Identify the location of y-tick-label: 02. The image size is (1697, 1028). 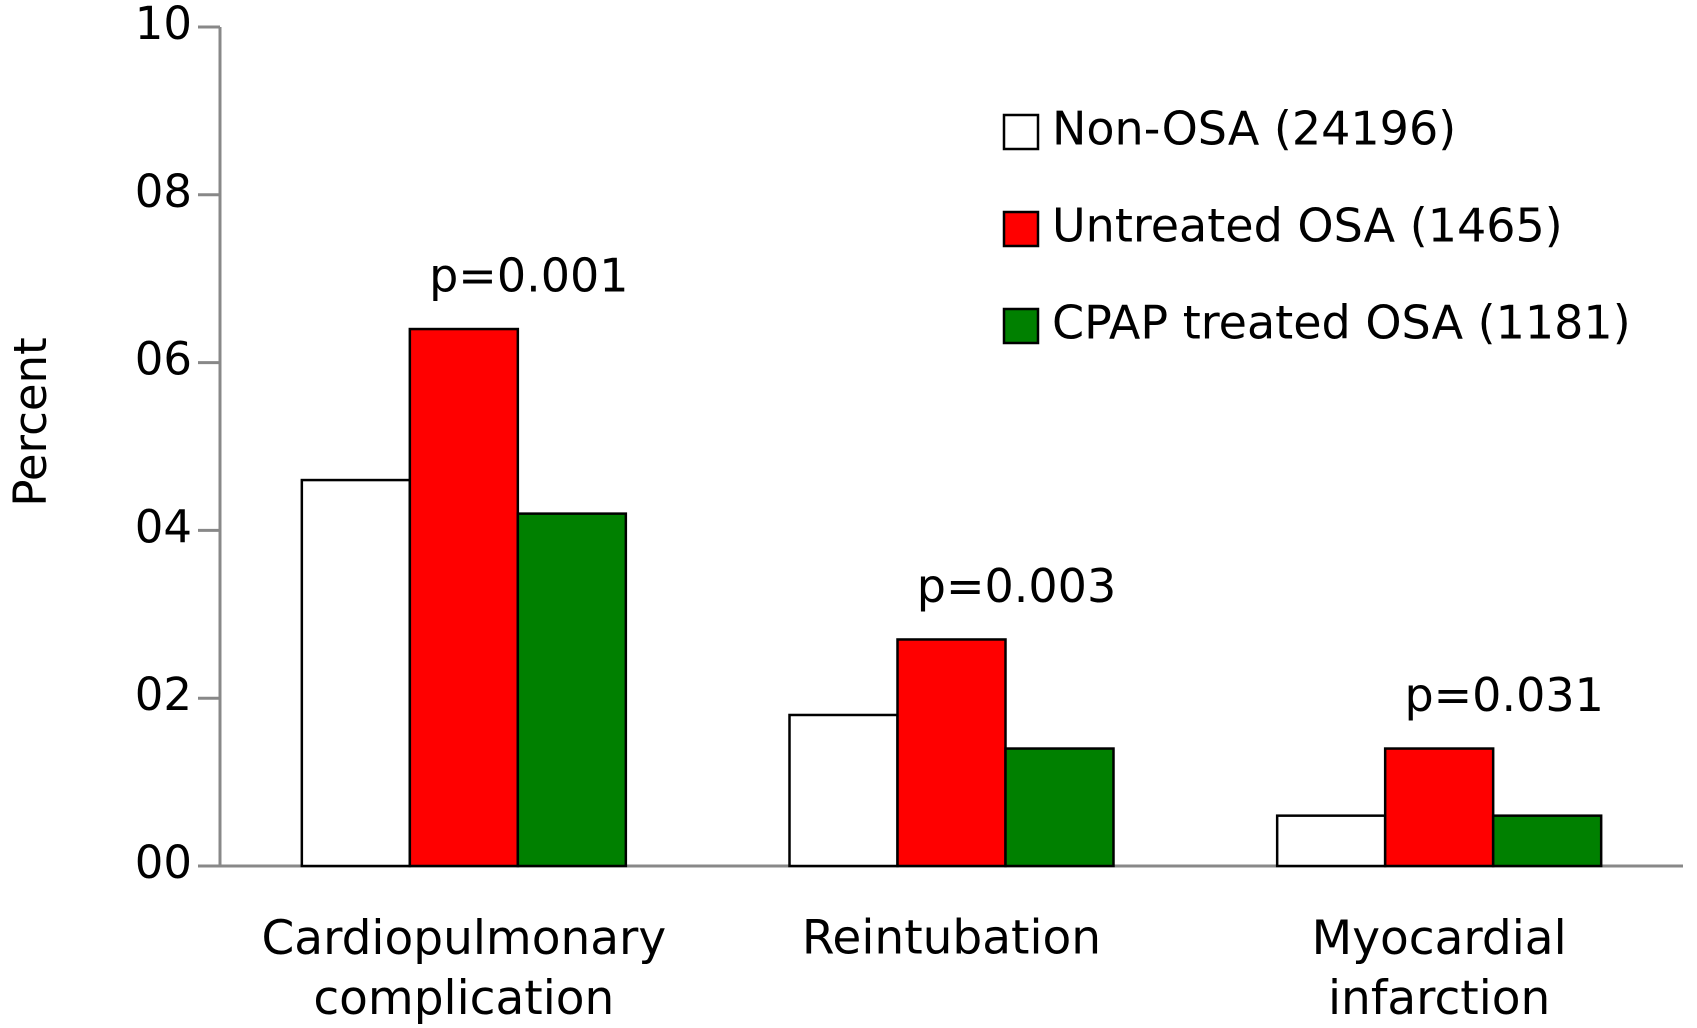
(163, 694).